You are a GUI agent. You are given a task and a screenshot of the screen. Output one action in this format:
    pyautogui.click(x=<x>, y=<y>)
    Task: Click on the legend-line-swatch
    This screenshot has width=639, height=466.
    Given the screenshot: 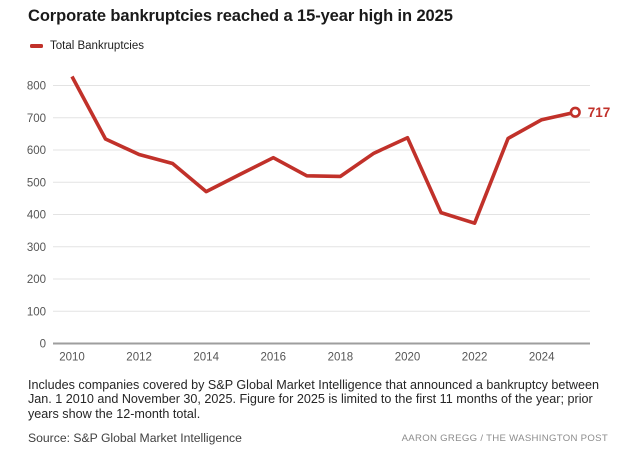 What is the action you would take?
    pyautogui.click(x=36, y=46)
    